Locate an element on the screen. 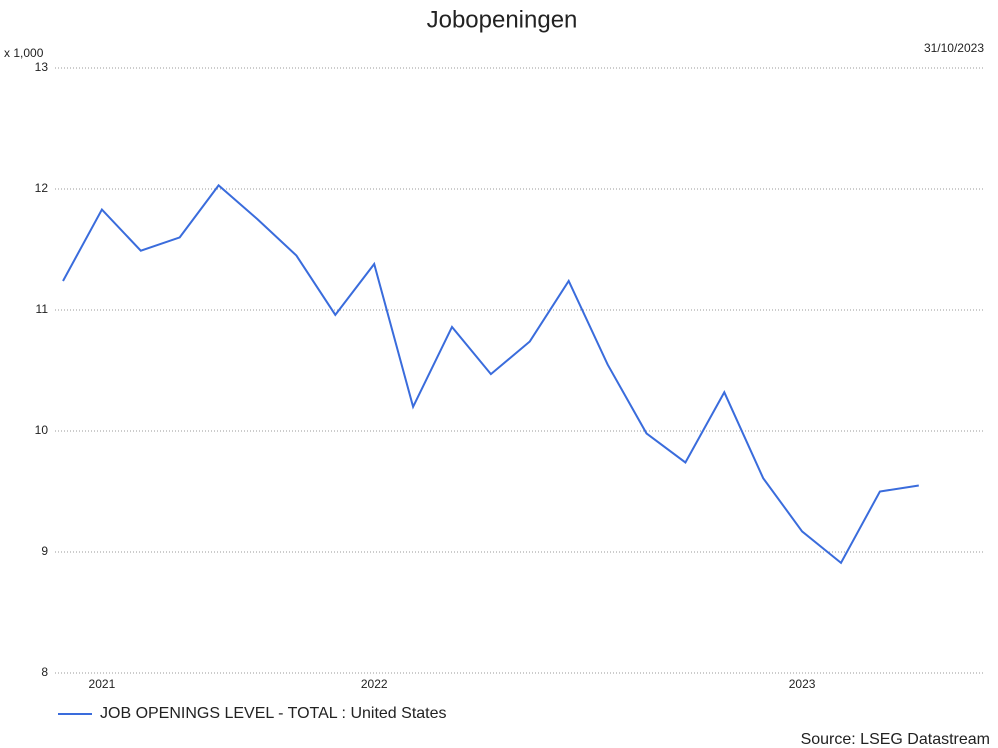 This screenshot has height=748, width=998. y-tick-label: 10 is located at coordinates (42, 430).